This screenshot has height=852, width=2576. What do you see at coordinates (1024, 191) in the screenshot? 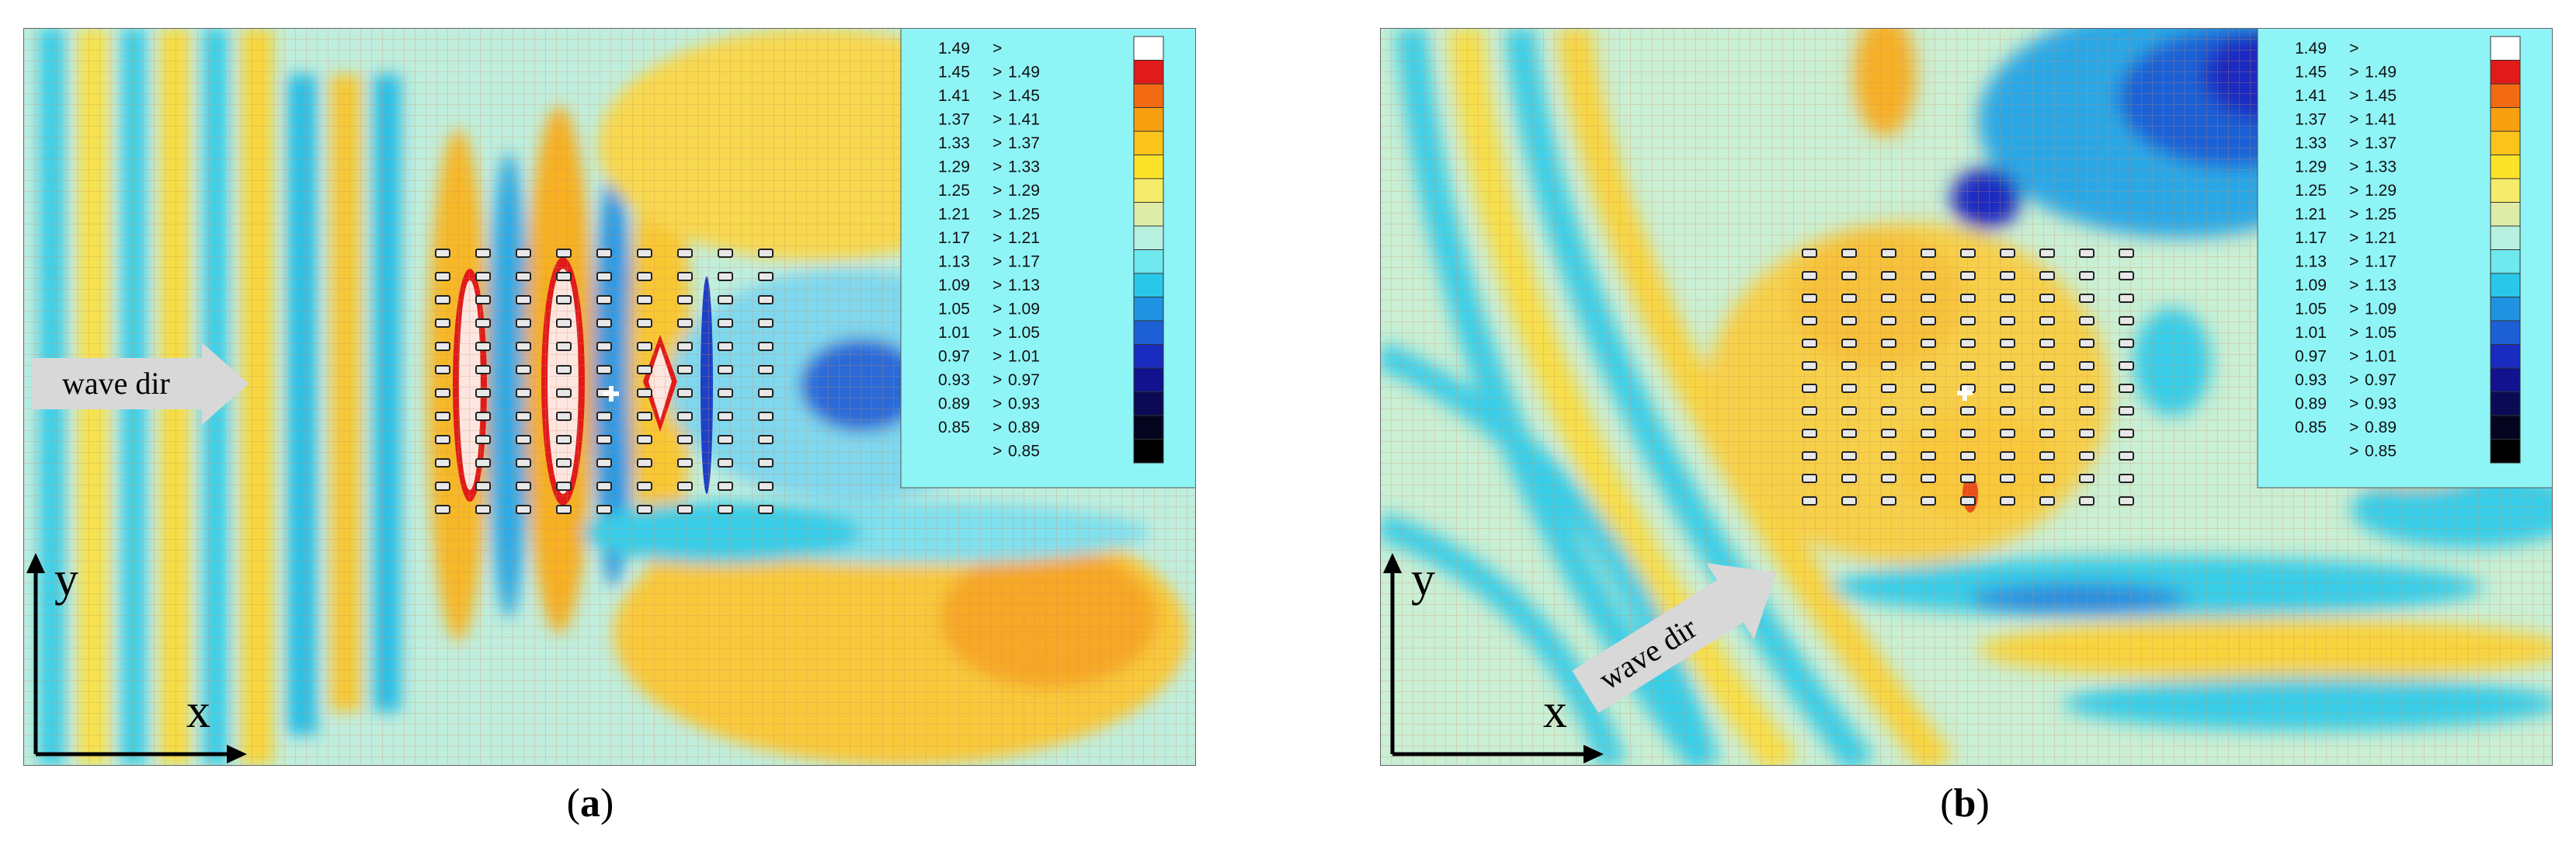
I see `legend-high-value: 1.29` at bounding box center [1024, 191].